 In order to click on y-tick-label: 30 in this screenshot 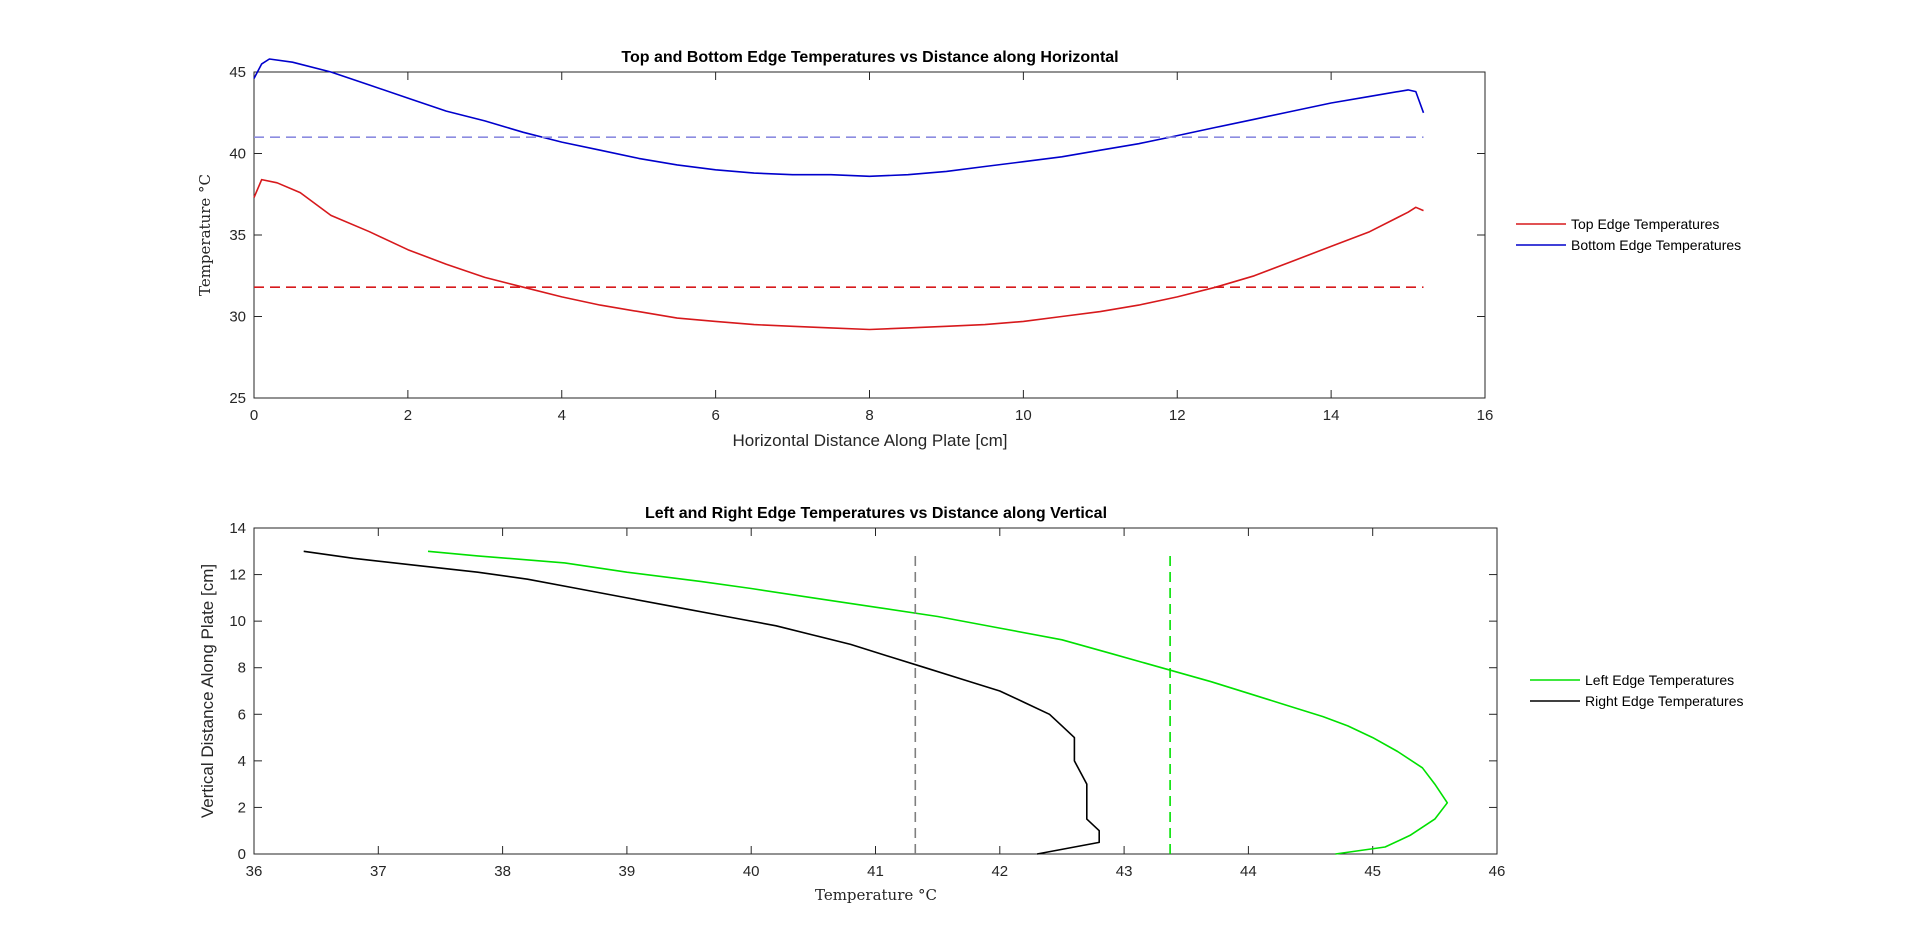, I will do `click(237, 317)`.